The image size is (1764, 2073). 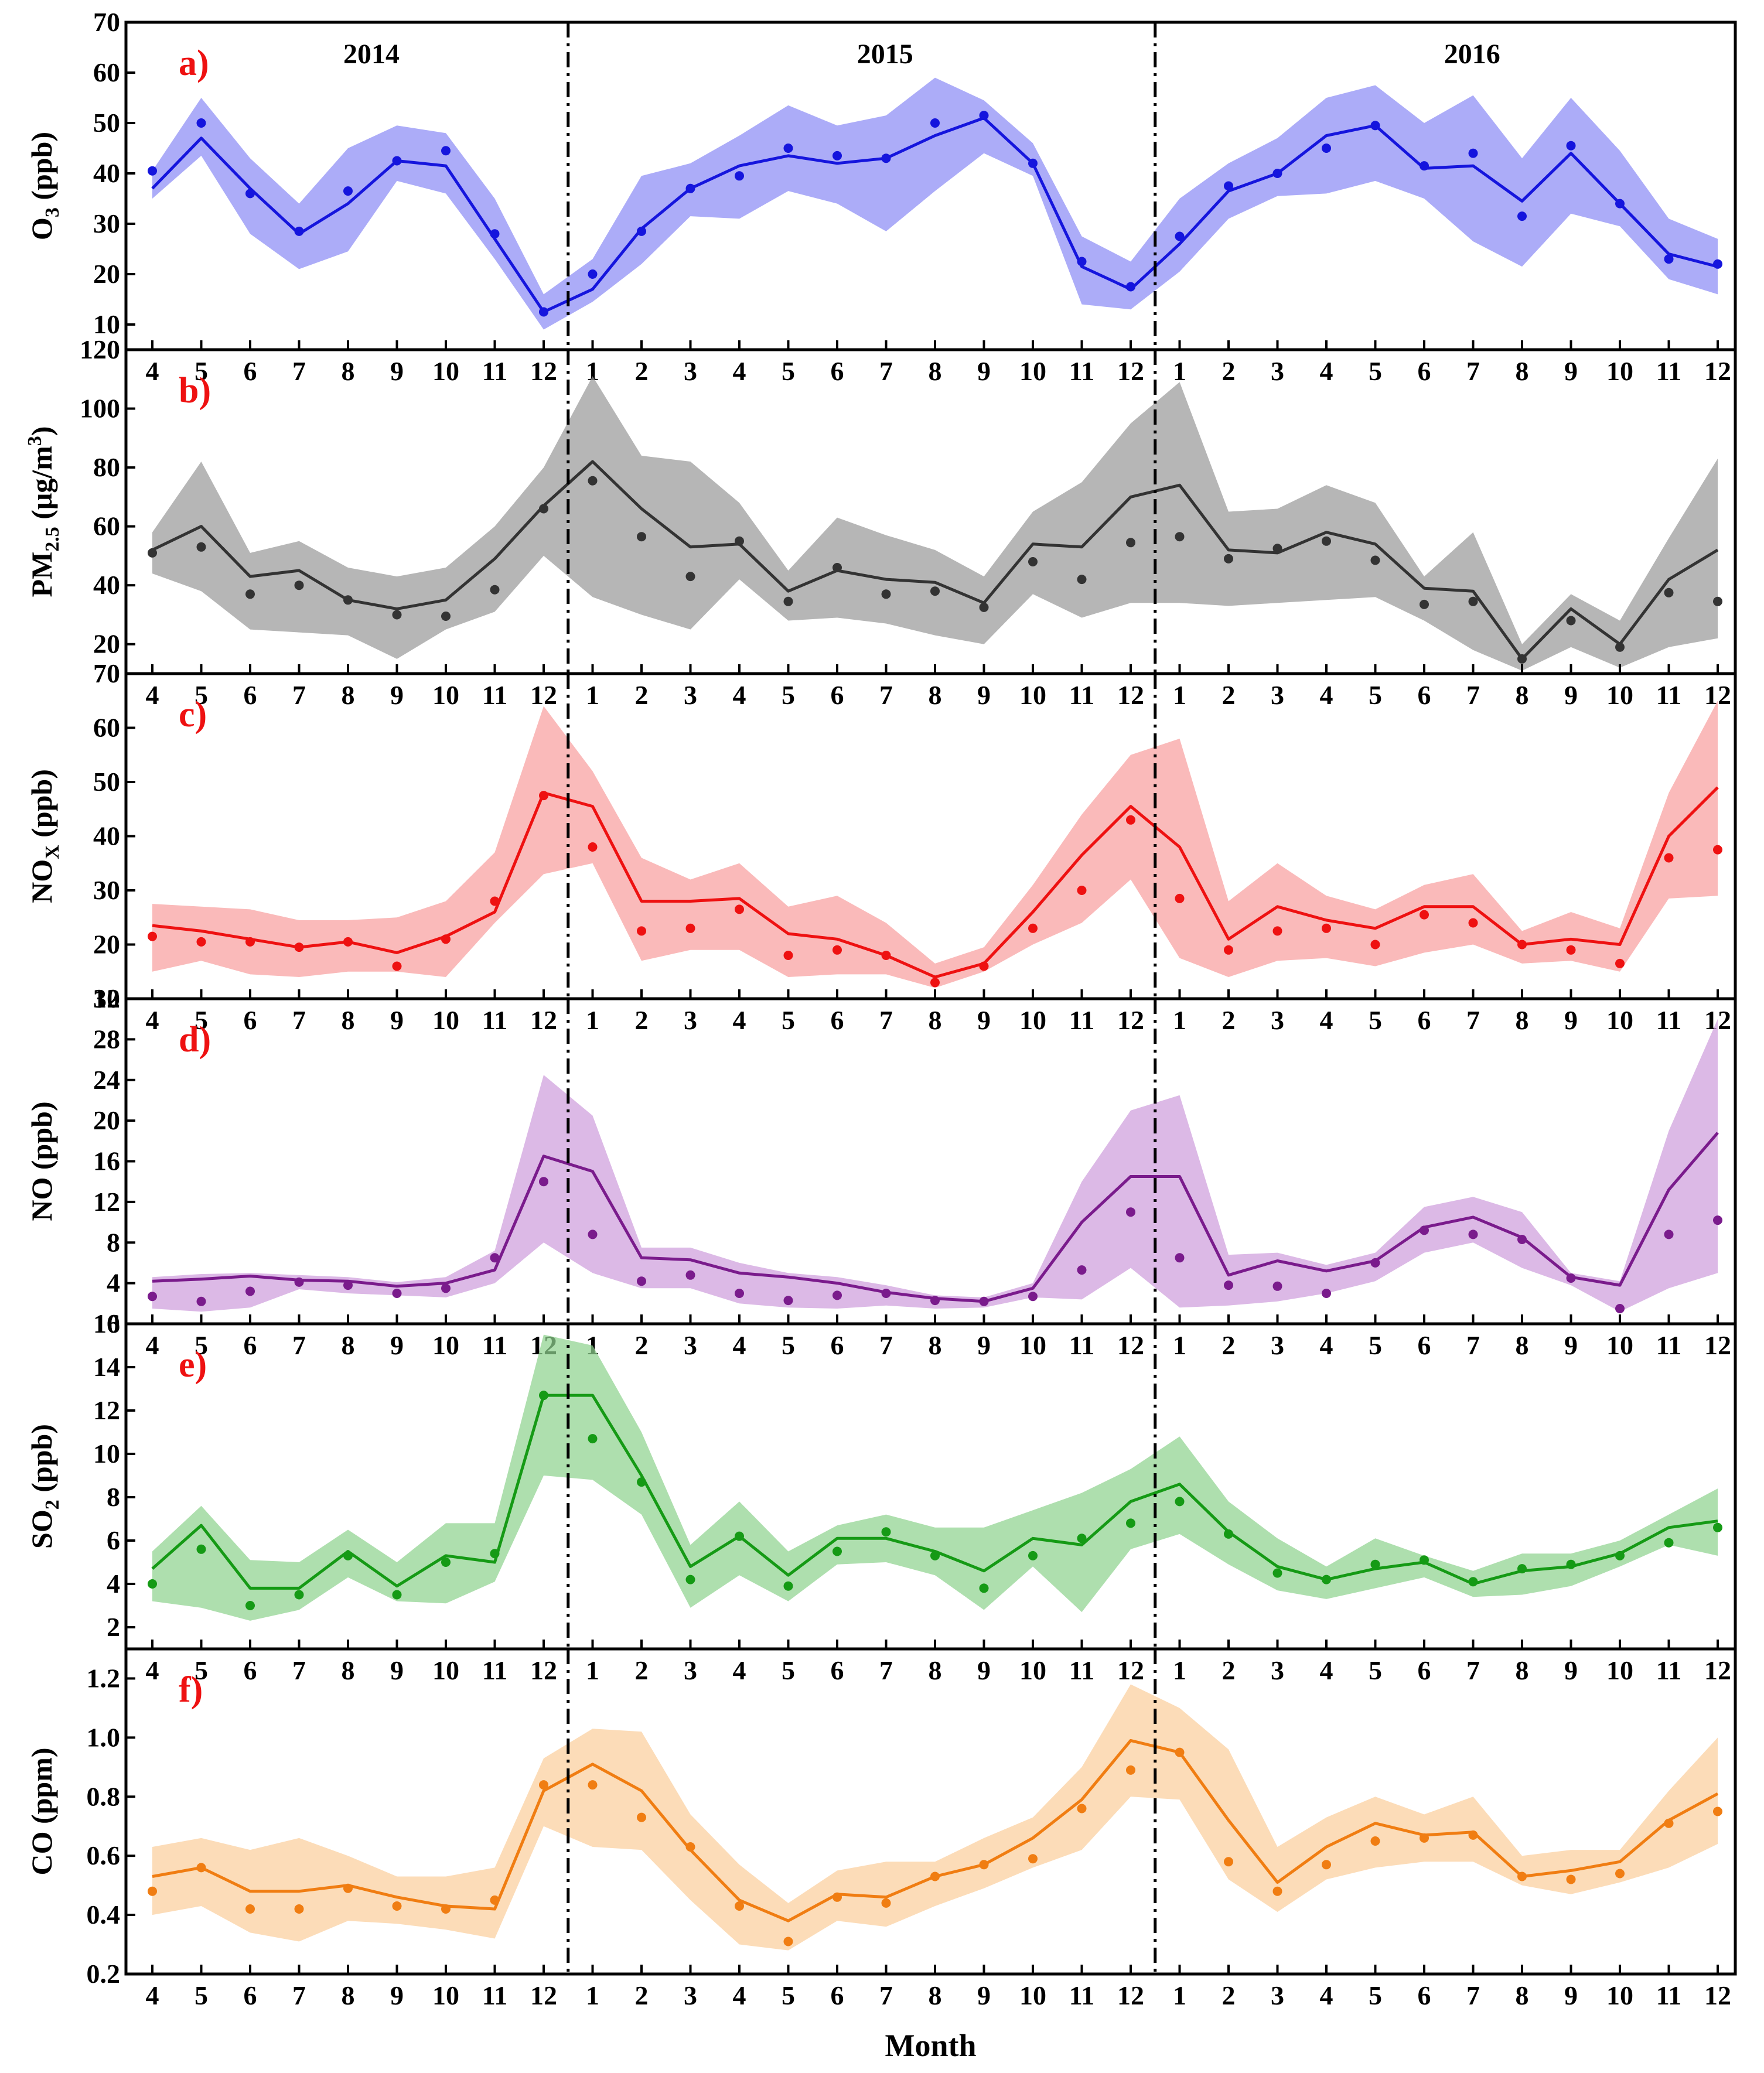 I want to click on y-tick-label: 28, so click(x=106, y=1039).